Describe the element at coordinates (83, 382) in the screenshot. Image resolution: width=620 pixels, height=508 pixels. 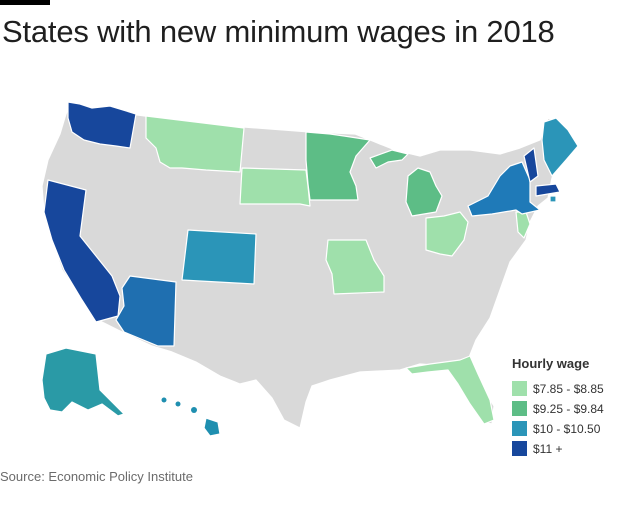
I see `state-alaska` at that location.